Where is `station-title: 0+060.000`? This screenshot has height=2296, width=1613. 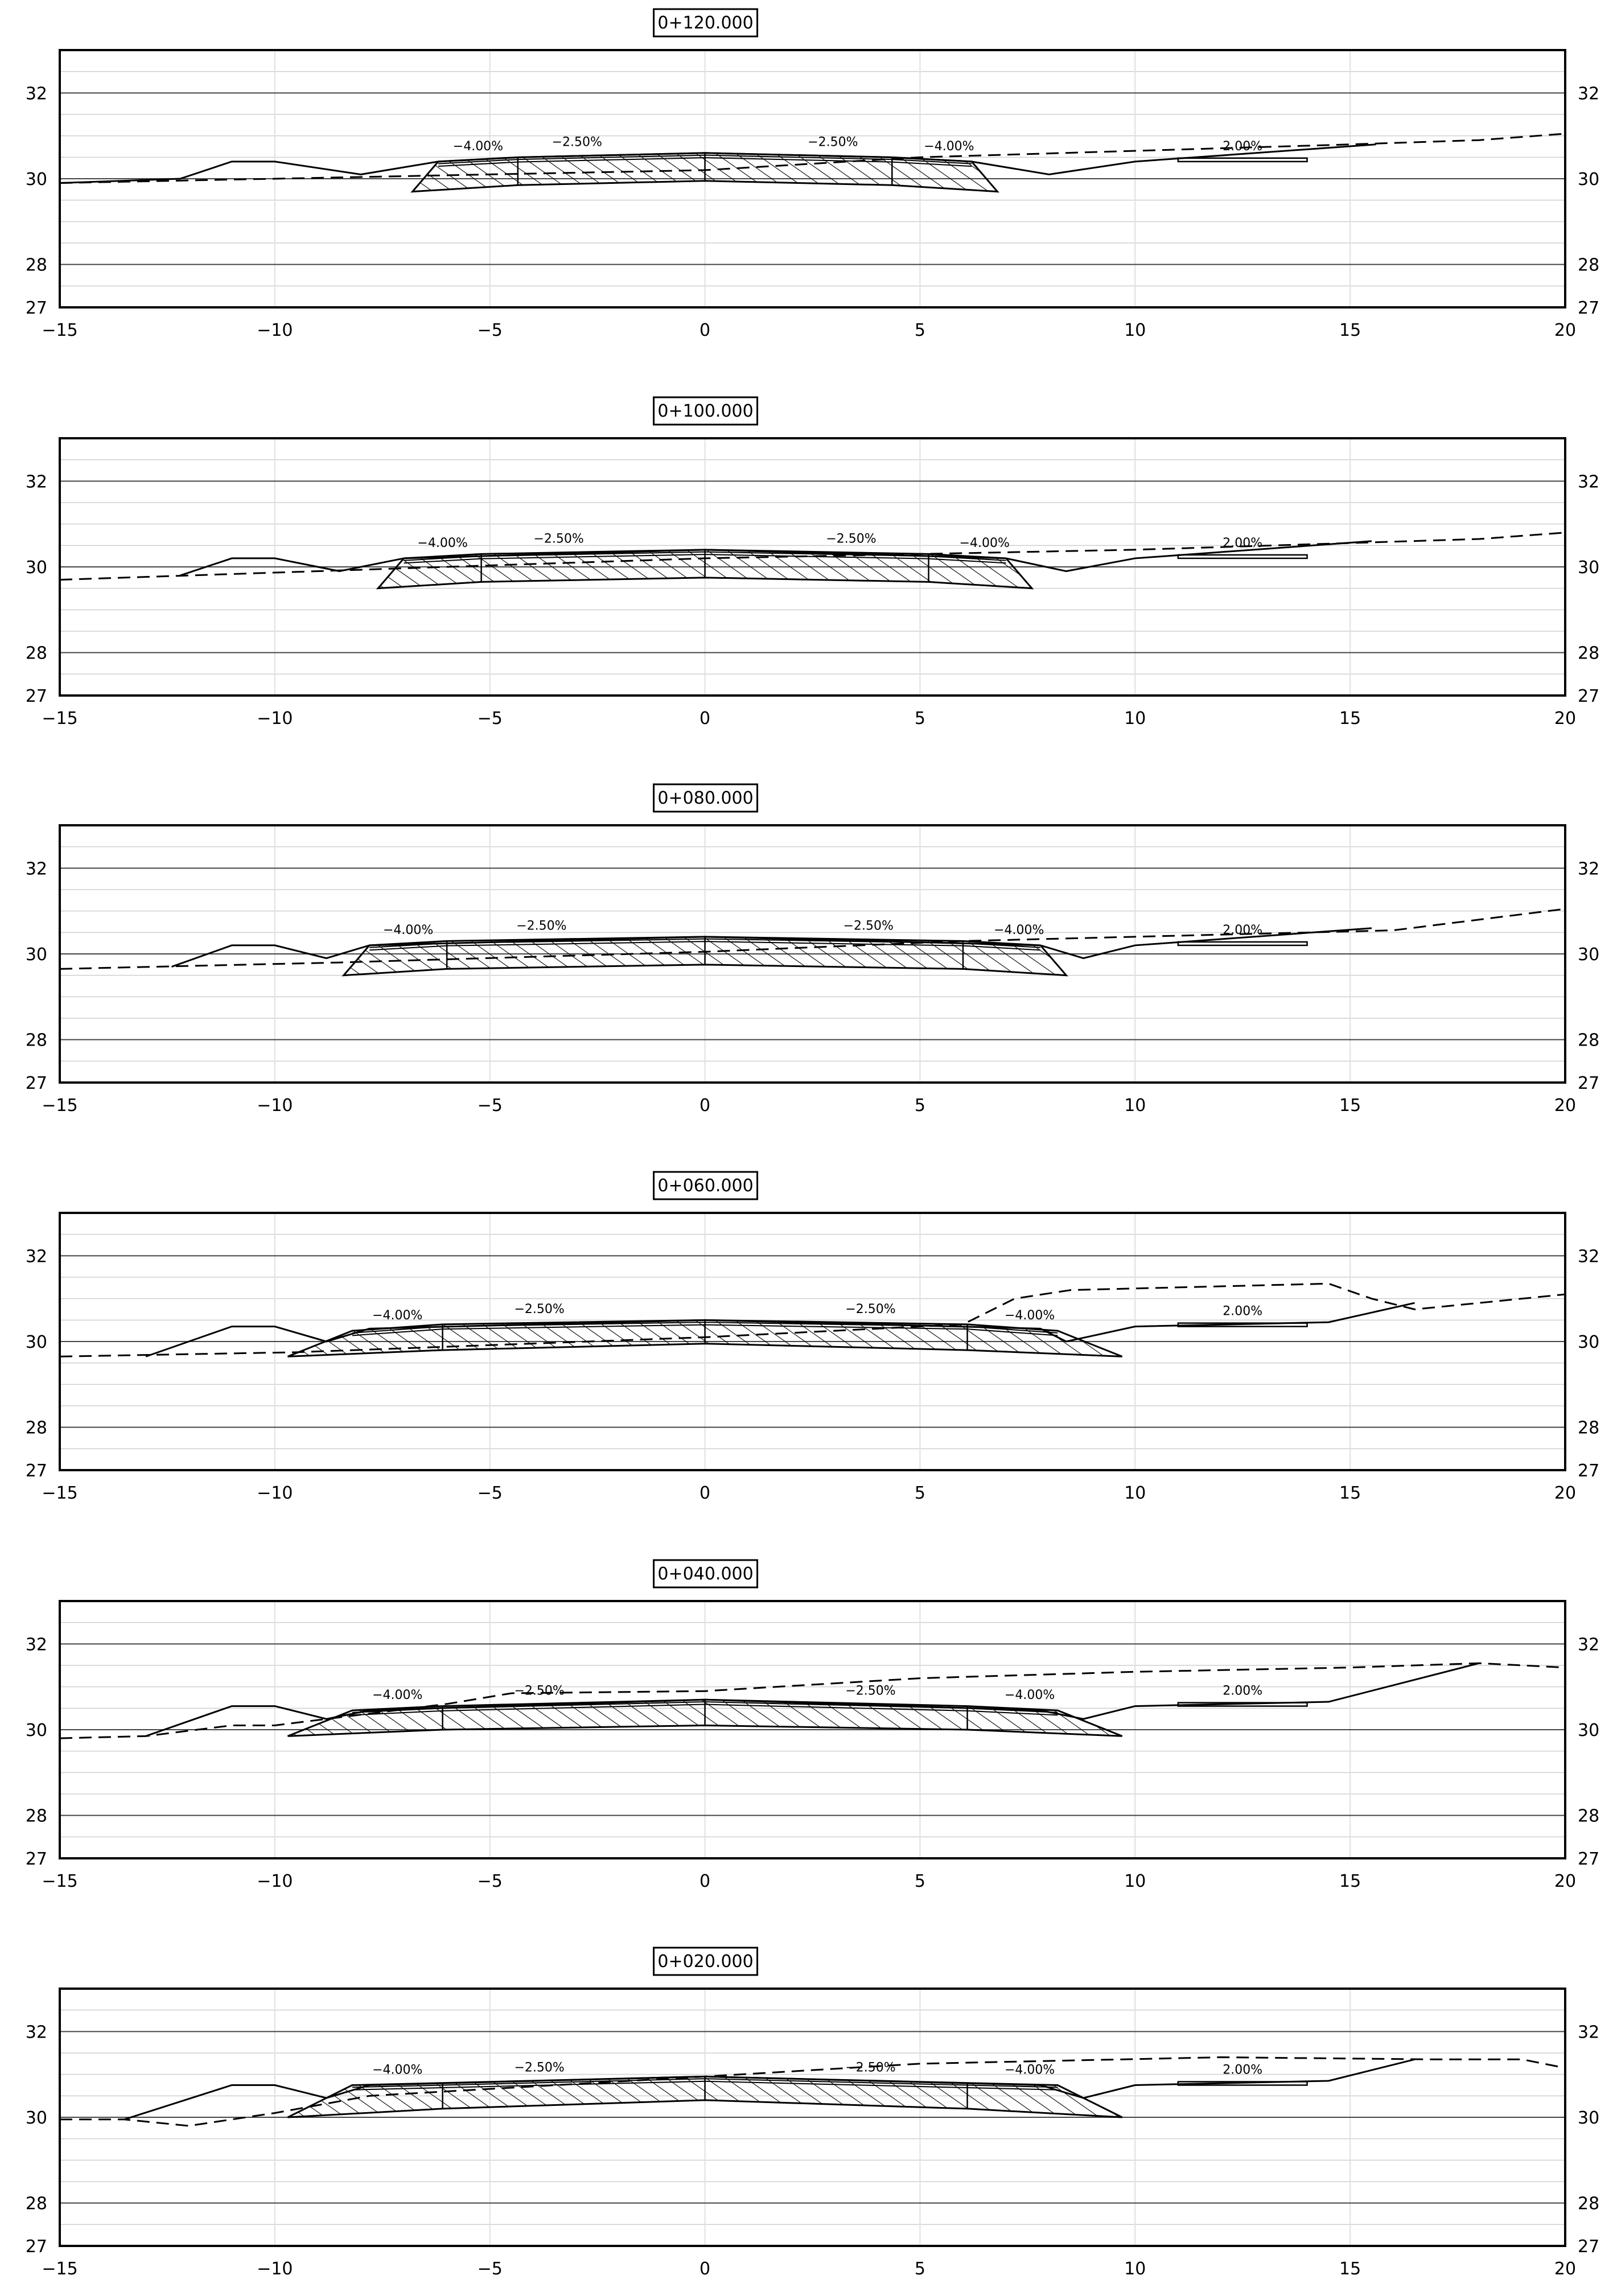
station-title: 0+060.000 is located at coordinates (705, 1186).